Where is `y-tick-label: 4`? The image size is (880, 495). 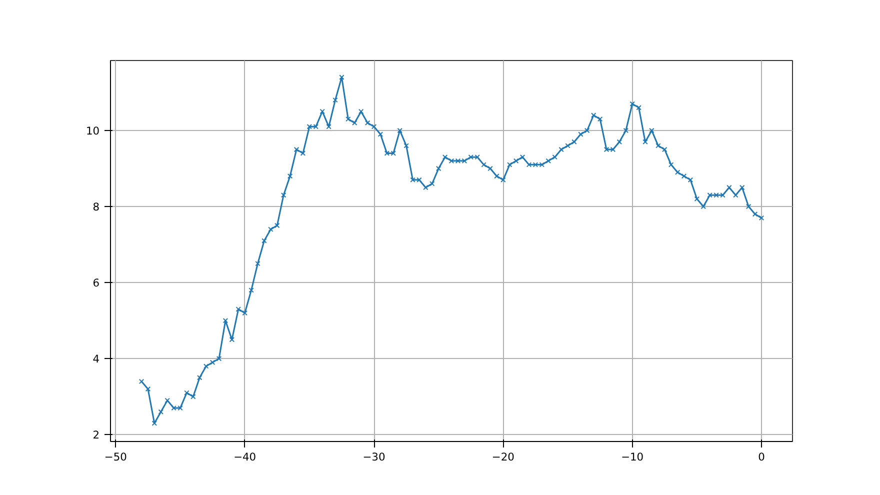
y-tick-label: 4 is located at coordinates (96, 359).